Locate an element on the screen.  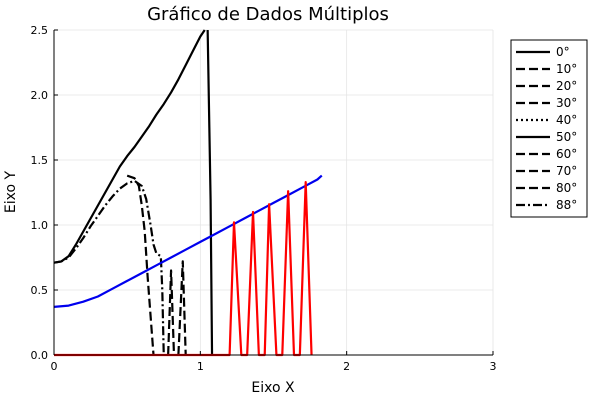
y-tick-label: 2.0 is located at coordinates (40, 95).